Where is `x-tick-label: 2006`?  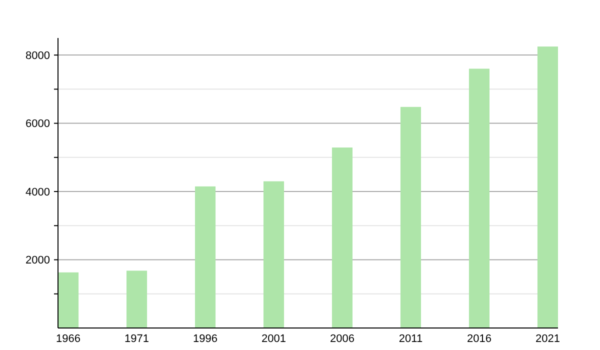 x-tick-label: 2006 is located at coordinates (342, 339).